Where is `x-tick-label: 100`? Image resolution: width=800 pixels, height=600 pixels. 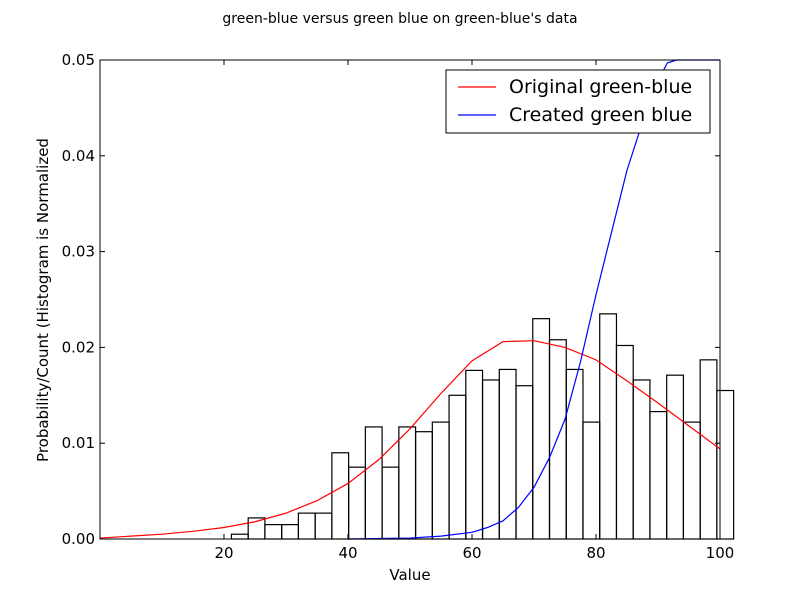
x-tick-label: 100 is located at coordinates (720, 553).